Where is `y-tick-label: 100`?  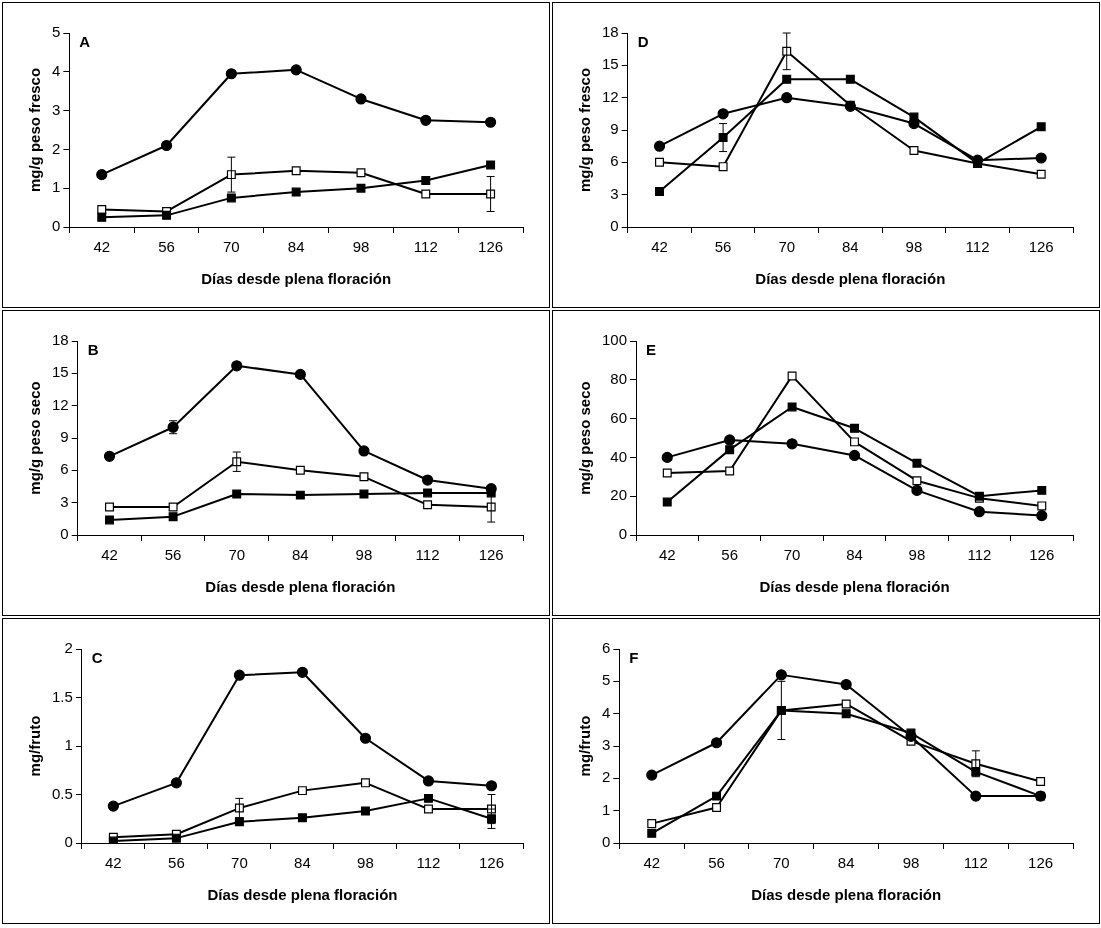
y-tick-label: 100 is located at coordinates (615, 340).